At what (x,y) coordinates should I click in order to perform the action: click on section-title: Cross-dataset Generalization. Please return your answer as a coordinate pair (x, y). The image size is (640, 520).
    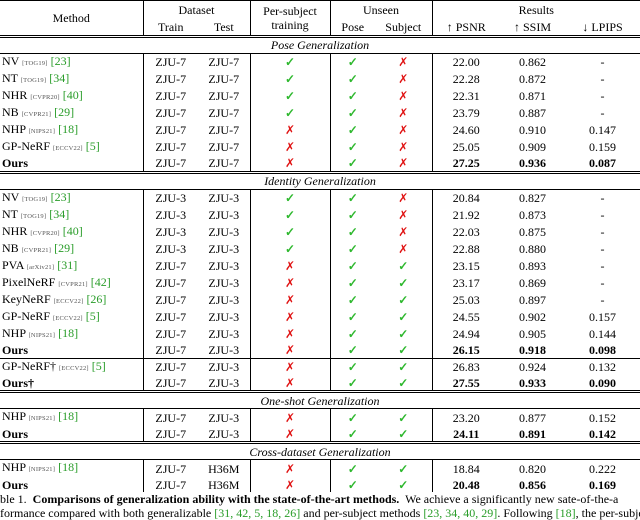
    Looking at the image, I should click on (320, 451).